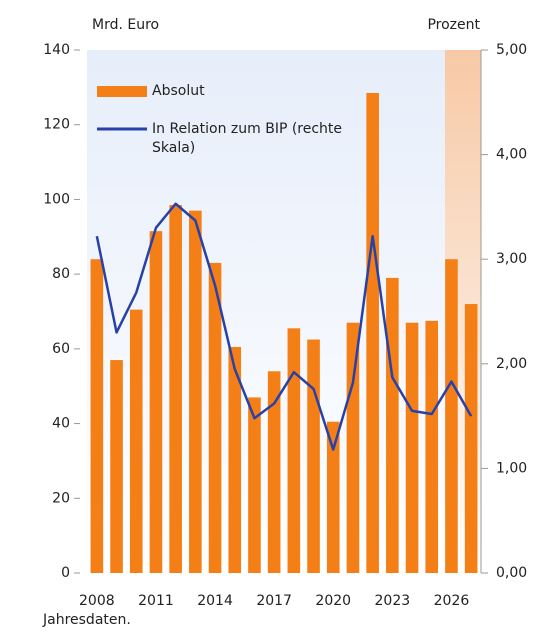  I want to click on y2-tick-label: 2,00, so click(511, 364).